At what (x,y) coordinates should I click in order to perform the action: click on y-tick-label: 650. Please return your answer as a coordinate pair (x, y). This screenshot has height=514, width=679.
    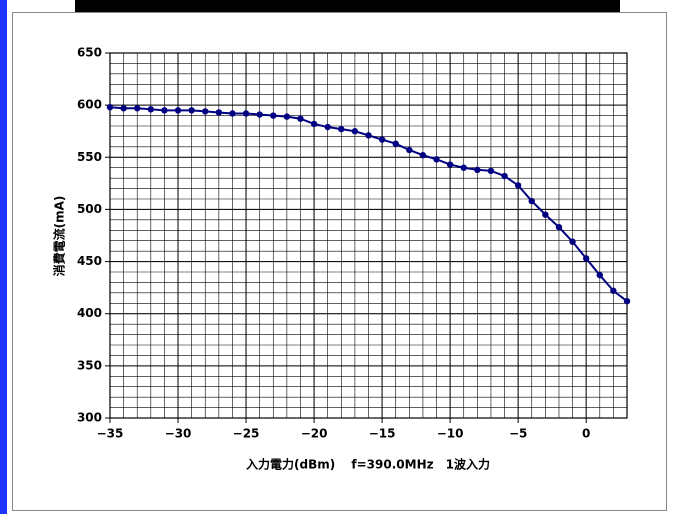
    Looking at the image, I should click on (89, 53).